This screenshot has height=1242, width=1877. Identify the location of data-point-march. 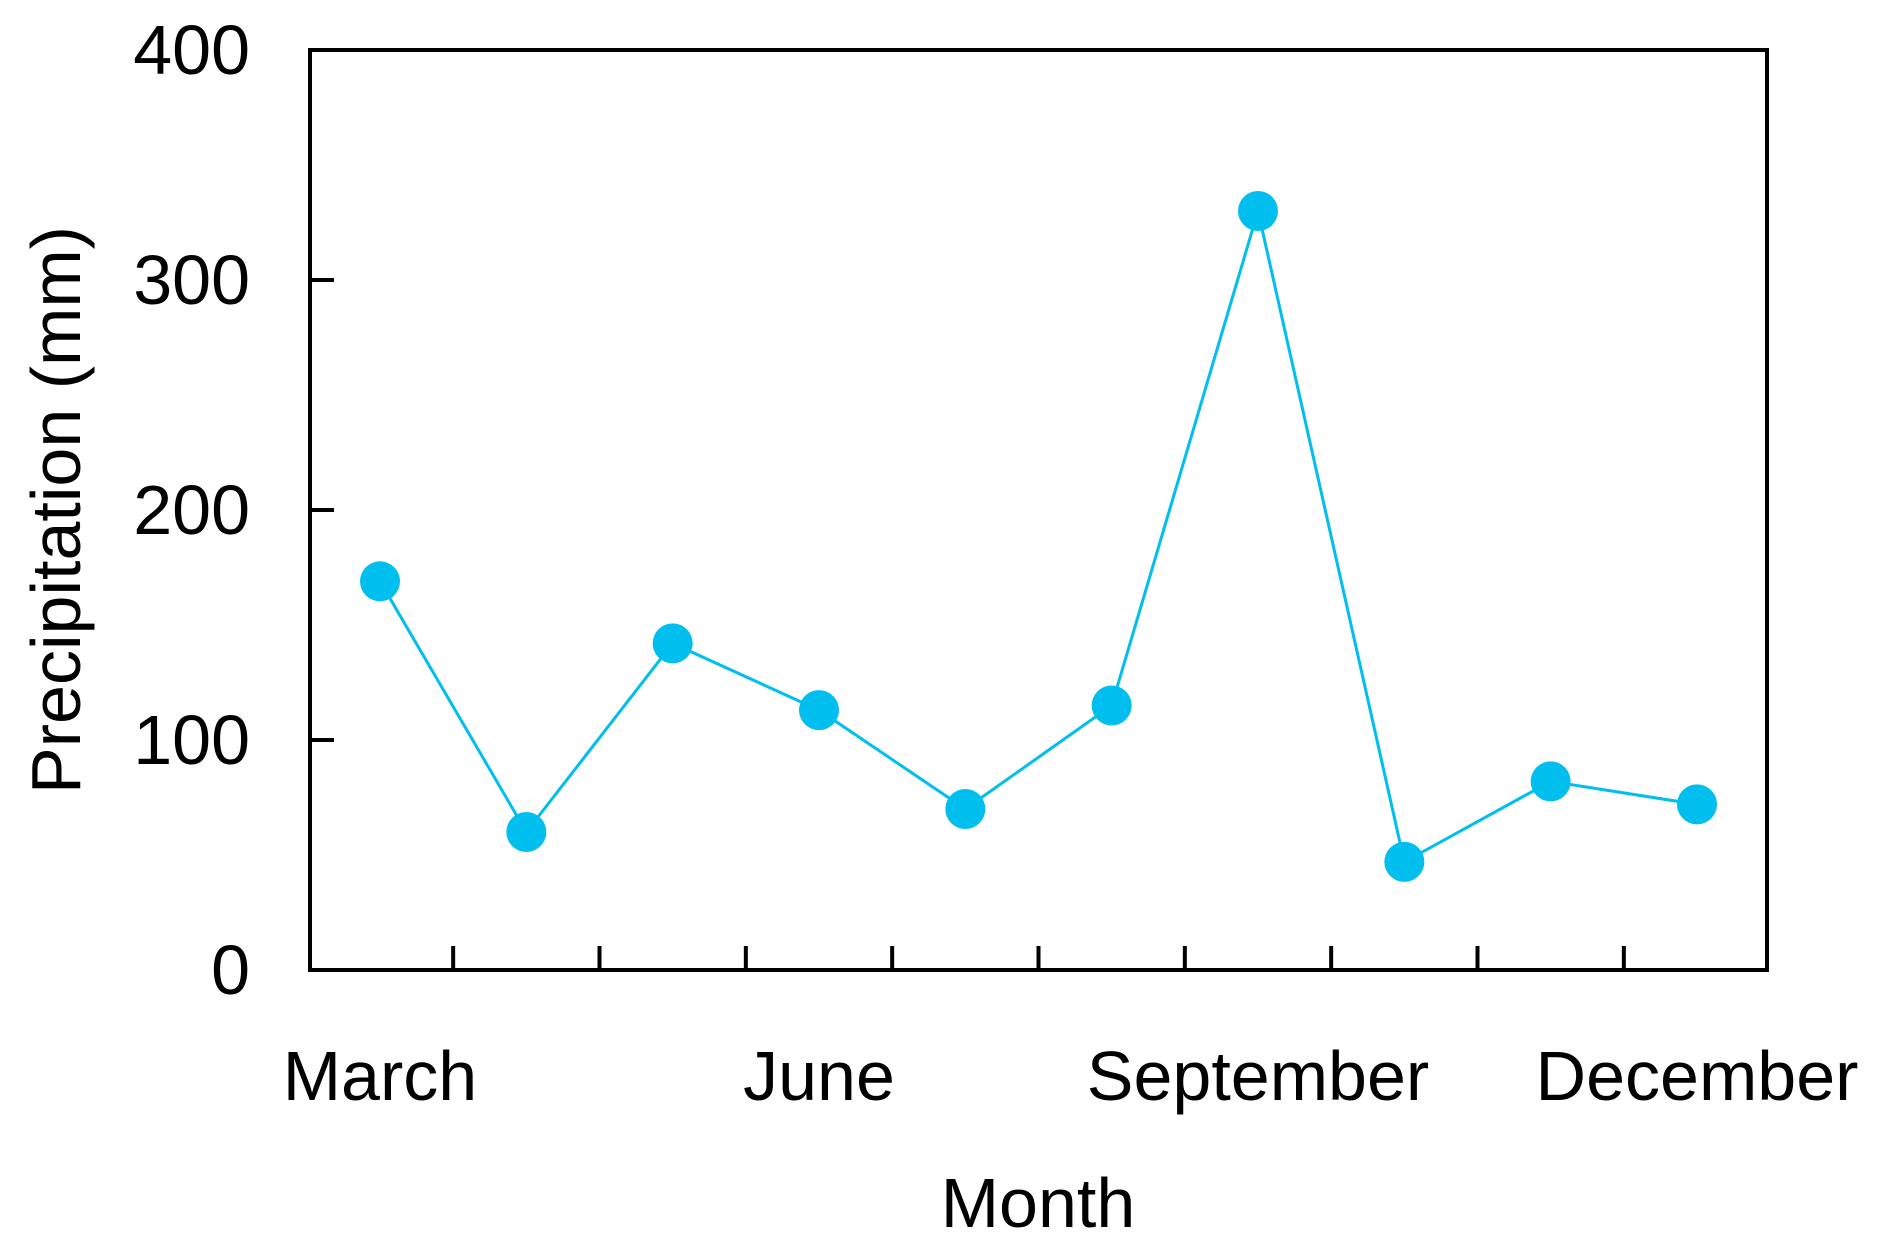
(380, 581).